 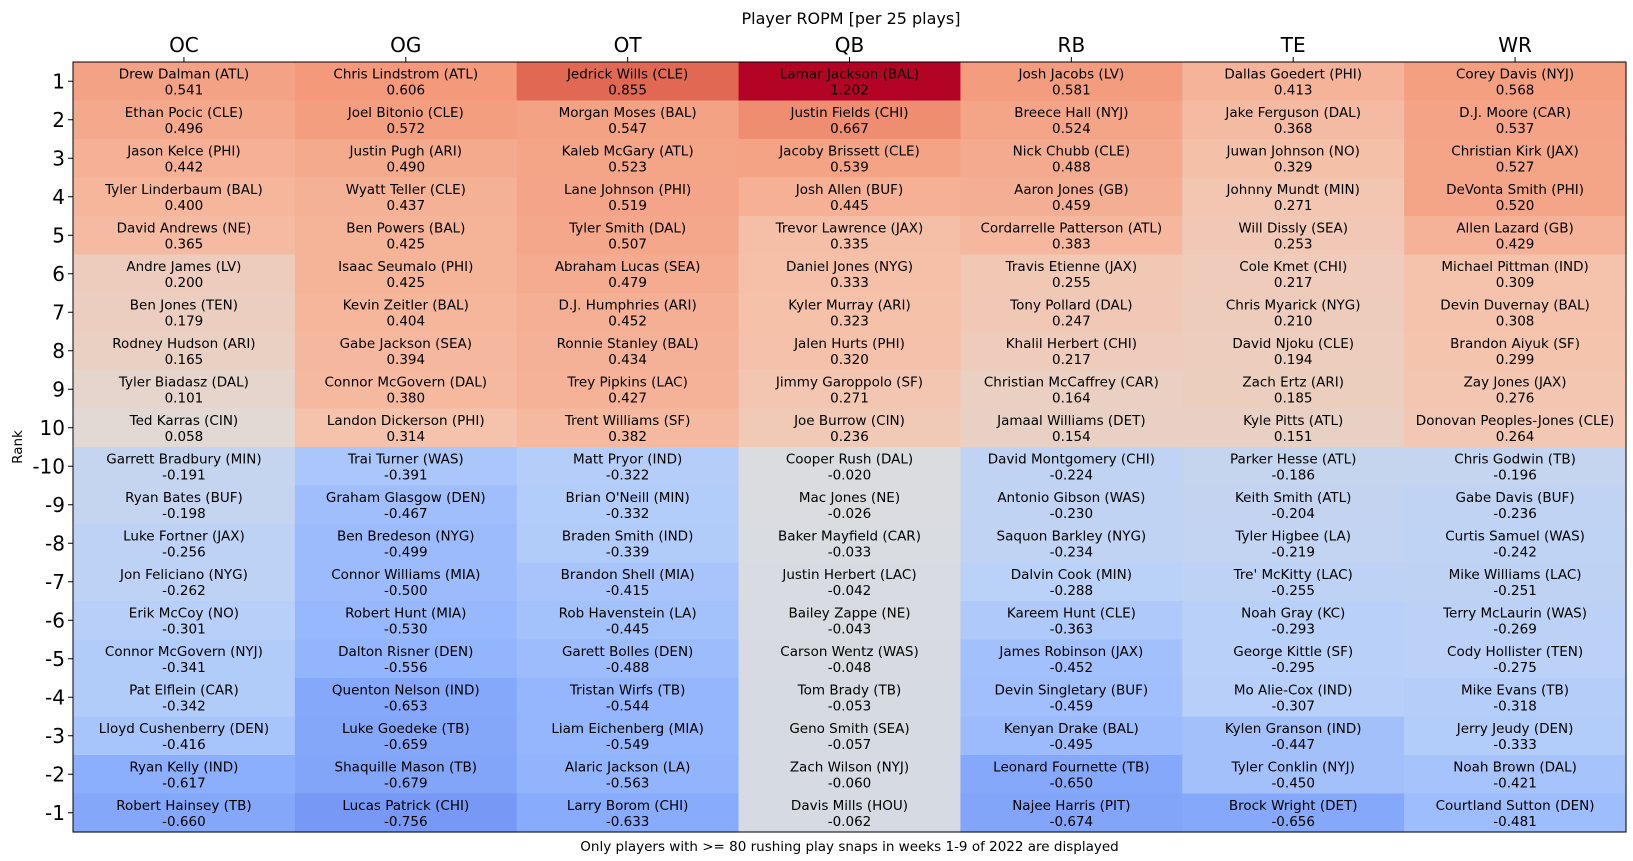 What do you see at coordinates (1072, 475) in the screenshot?
I see `cell-value-label: -0.224` at bounding box center [1072, 475].